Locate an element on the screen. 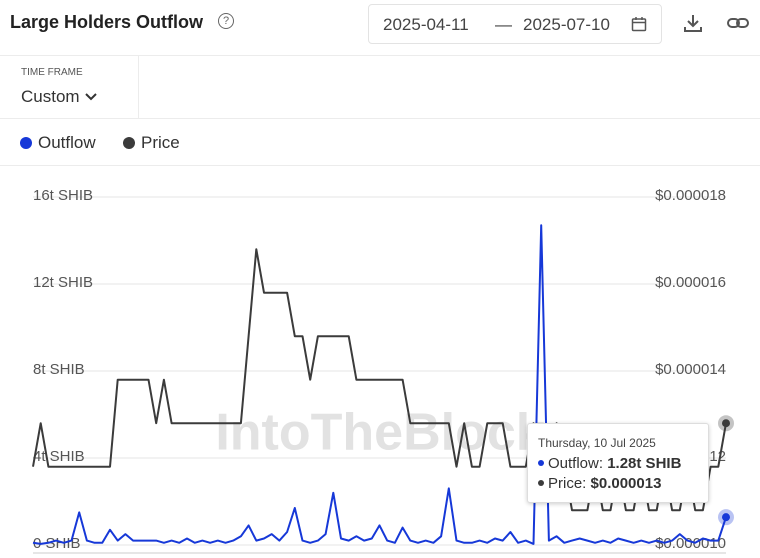 The height and width of the screenshot is (558, 760). tooltip-date: Thursday, 10 Jul 2025 is located at coordinates (597, 443).